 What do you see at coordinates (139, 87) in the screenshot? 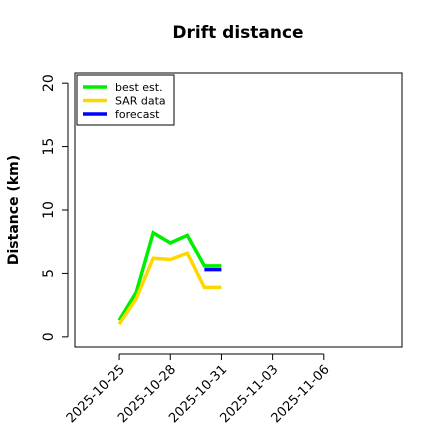
I see `legend-label: best est.` at bounding box center [139, 87].